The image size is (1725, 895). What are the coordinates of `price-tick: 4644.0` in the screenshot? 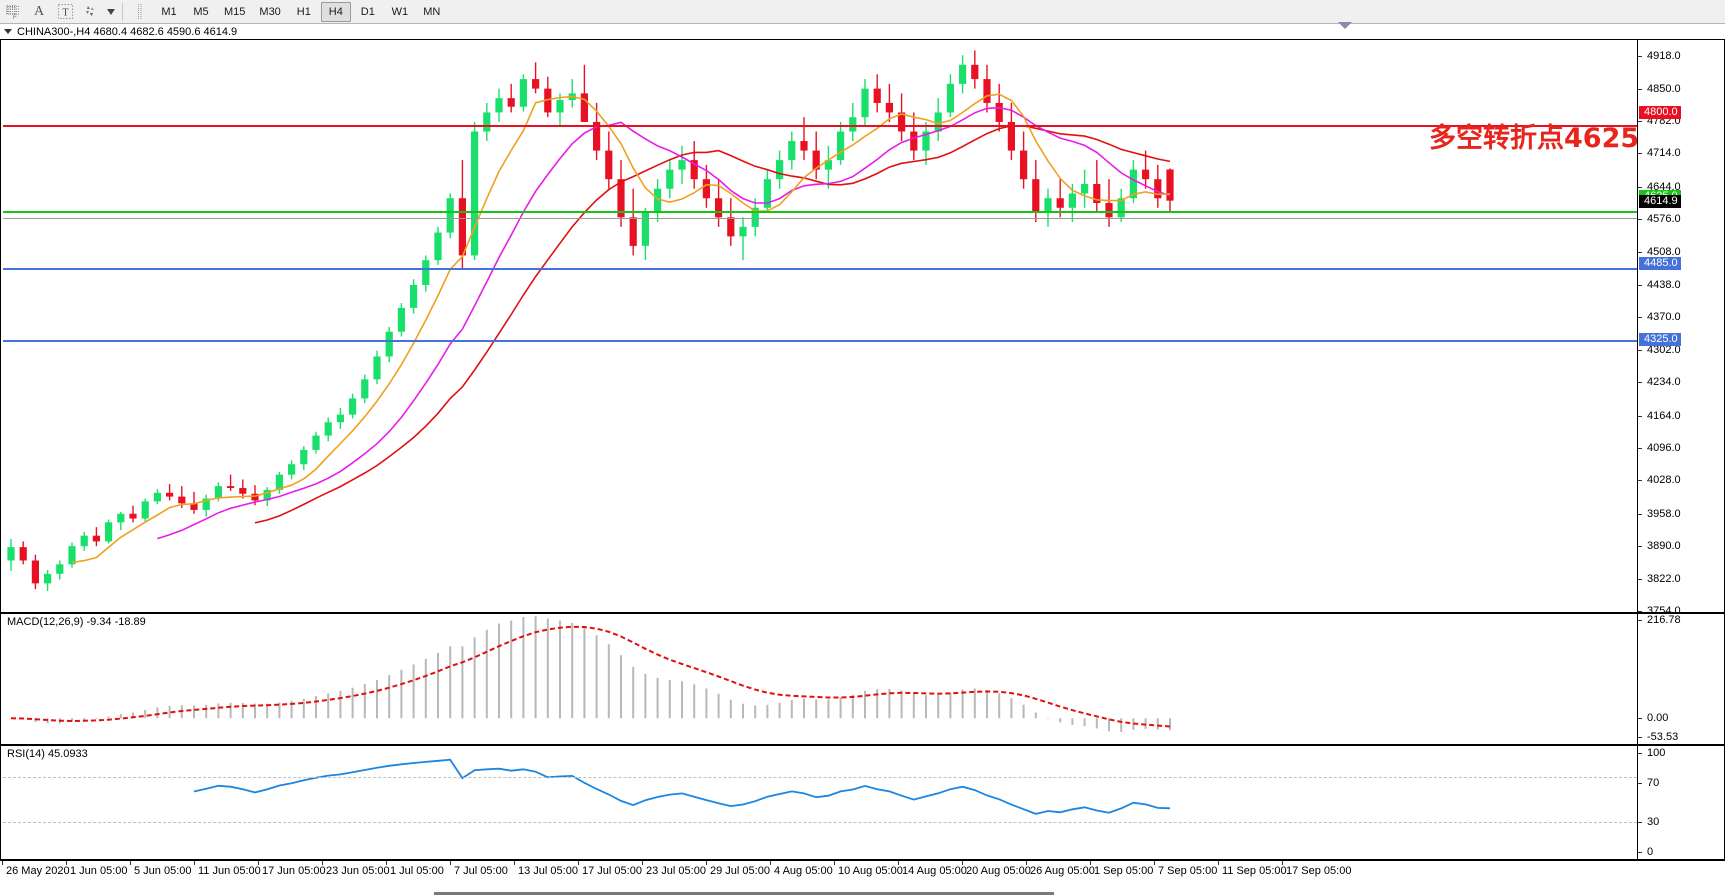 It's located at (1681, 187).